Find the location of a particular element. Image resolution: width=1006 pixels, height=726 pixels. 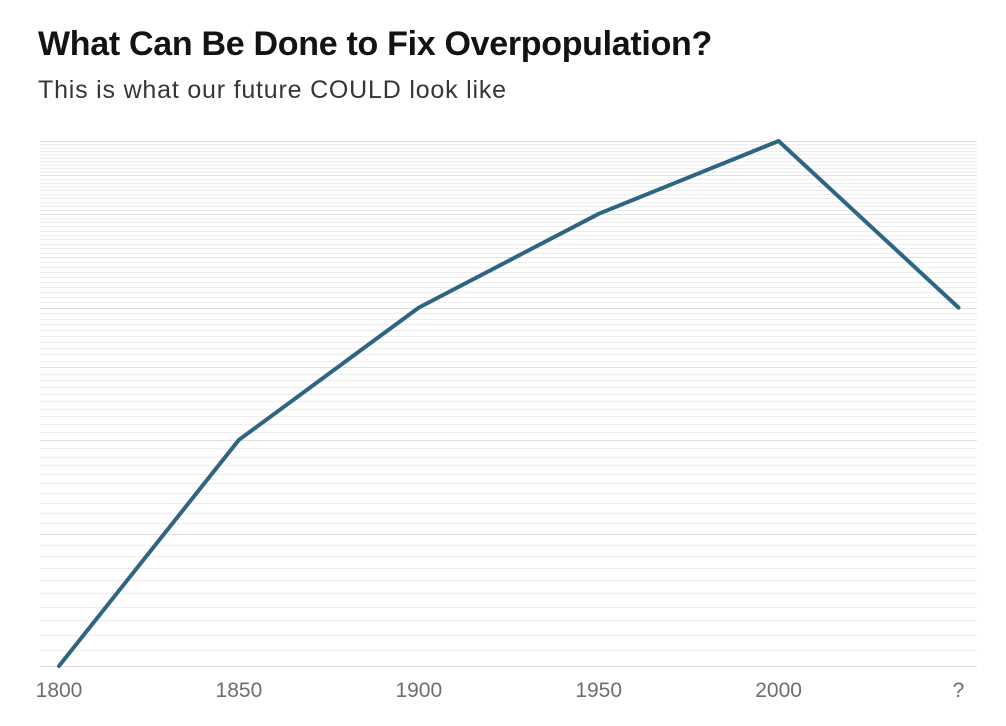

page-title: What Can Be Done to Fix Overpopulation? is located at coordinates (375, 44).